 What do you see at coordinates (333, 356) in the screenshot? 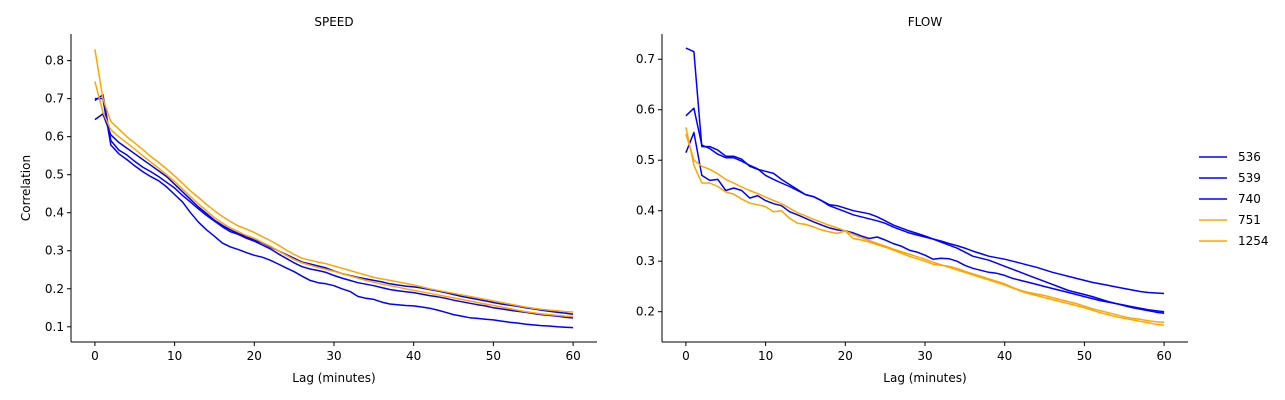
I see `speed-x-tick-label: 30` at bounding box center [333, 356].